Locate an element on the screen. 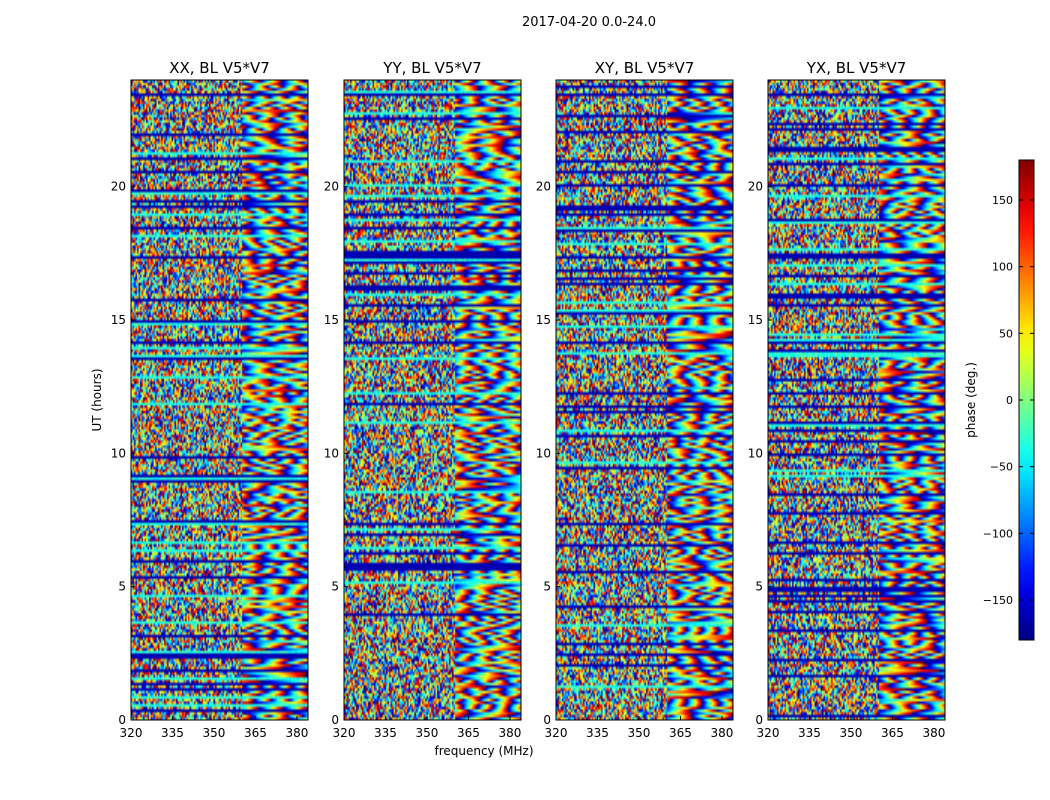 Image resolution: width=1050 pixels, height=800 pixels. colorbar: 150 100 50 0 −50 −100 −150 is located at coordinates (1009, 400).